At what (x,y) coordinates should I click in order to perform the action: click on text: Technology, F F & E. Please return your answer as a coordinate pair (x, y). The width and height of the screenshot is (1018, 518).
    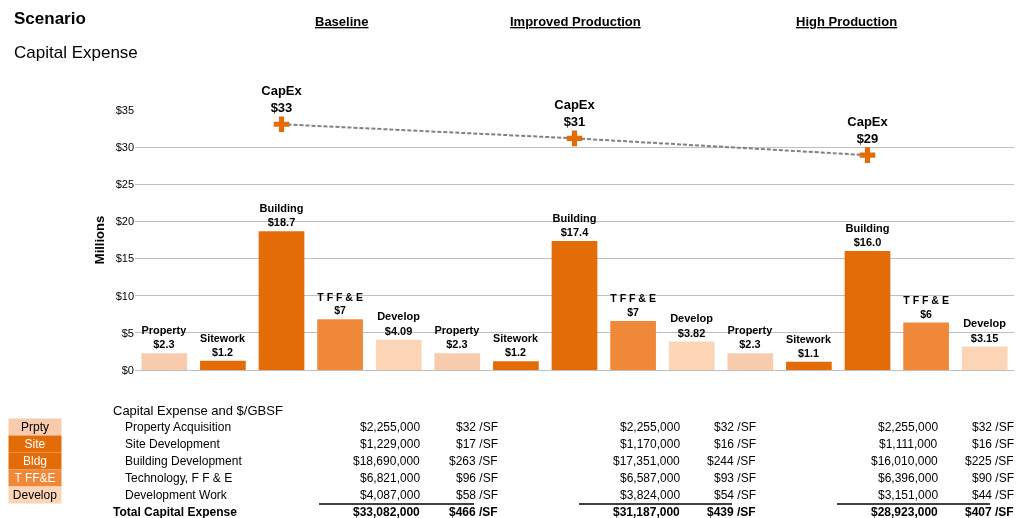
    Looking at the image, I should click on (179, 478).